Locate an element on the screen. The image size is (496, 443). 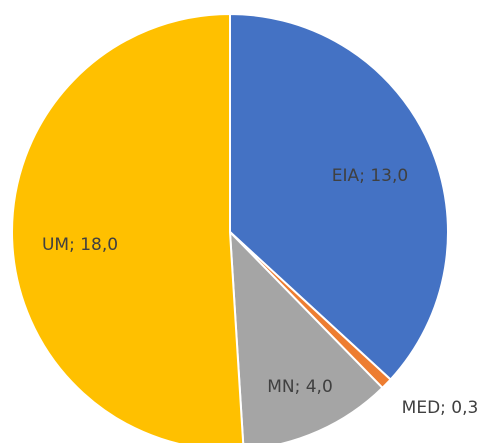
label-value: 0,3 is located at coordinates (464, 408).